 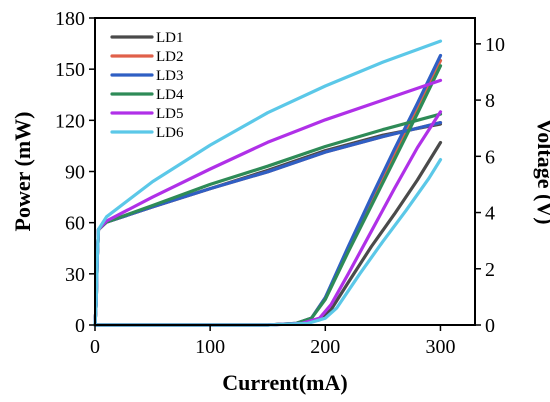 I want to click on y2-tick-label: 8, so click(x=490, y=101).